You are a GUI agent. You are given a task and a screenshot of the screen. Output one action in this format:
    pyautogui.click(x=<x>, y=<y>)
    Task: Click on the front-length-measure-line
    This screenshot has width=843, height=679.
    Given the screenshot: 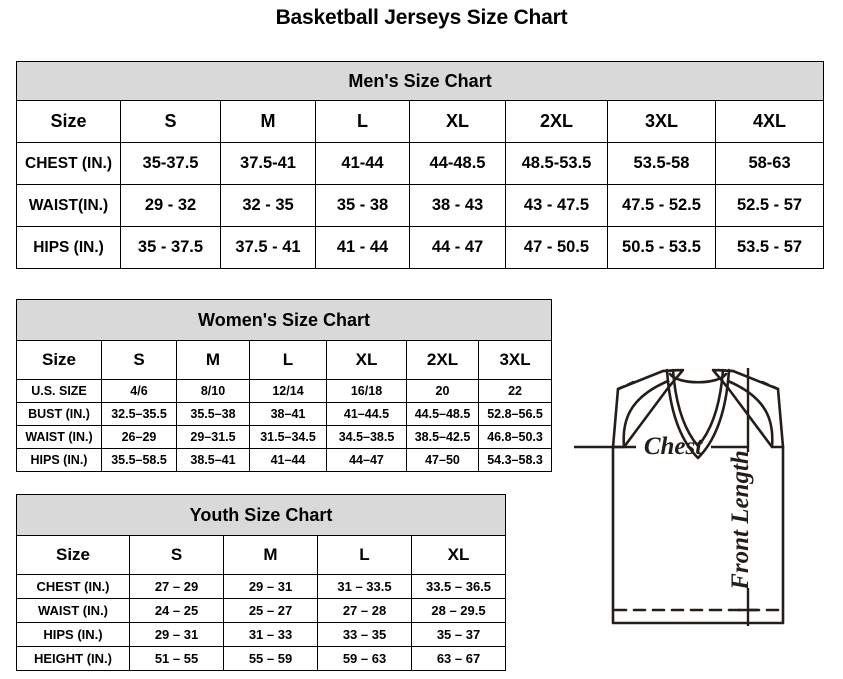 What is the action you would take?
    pyautogui.click(x=748, y=497)
    